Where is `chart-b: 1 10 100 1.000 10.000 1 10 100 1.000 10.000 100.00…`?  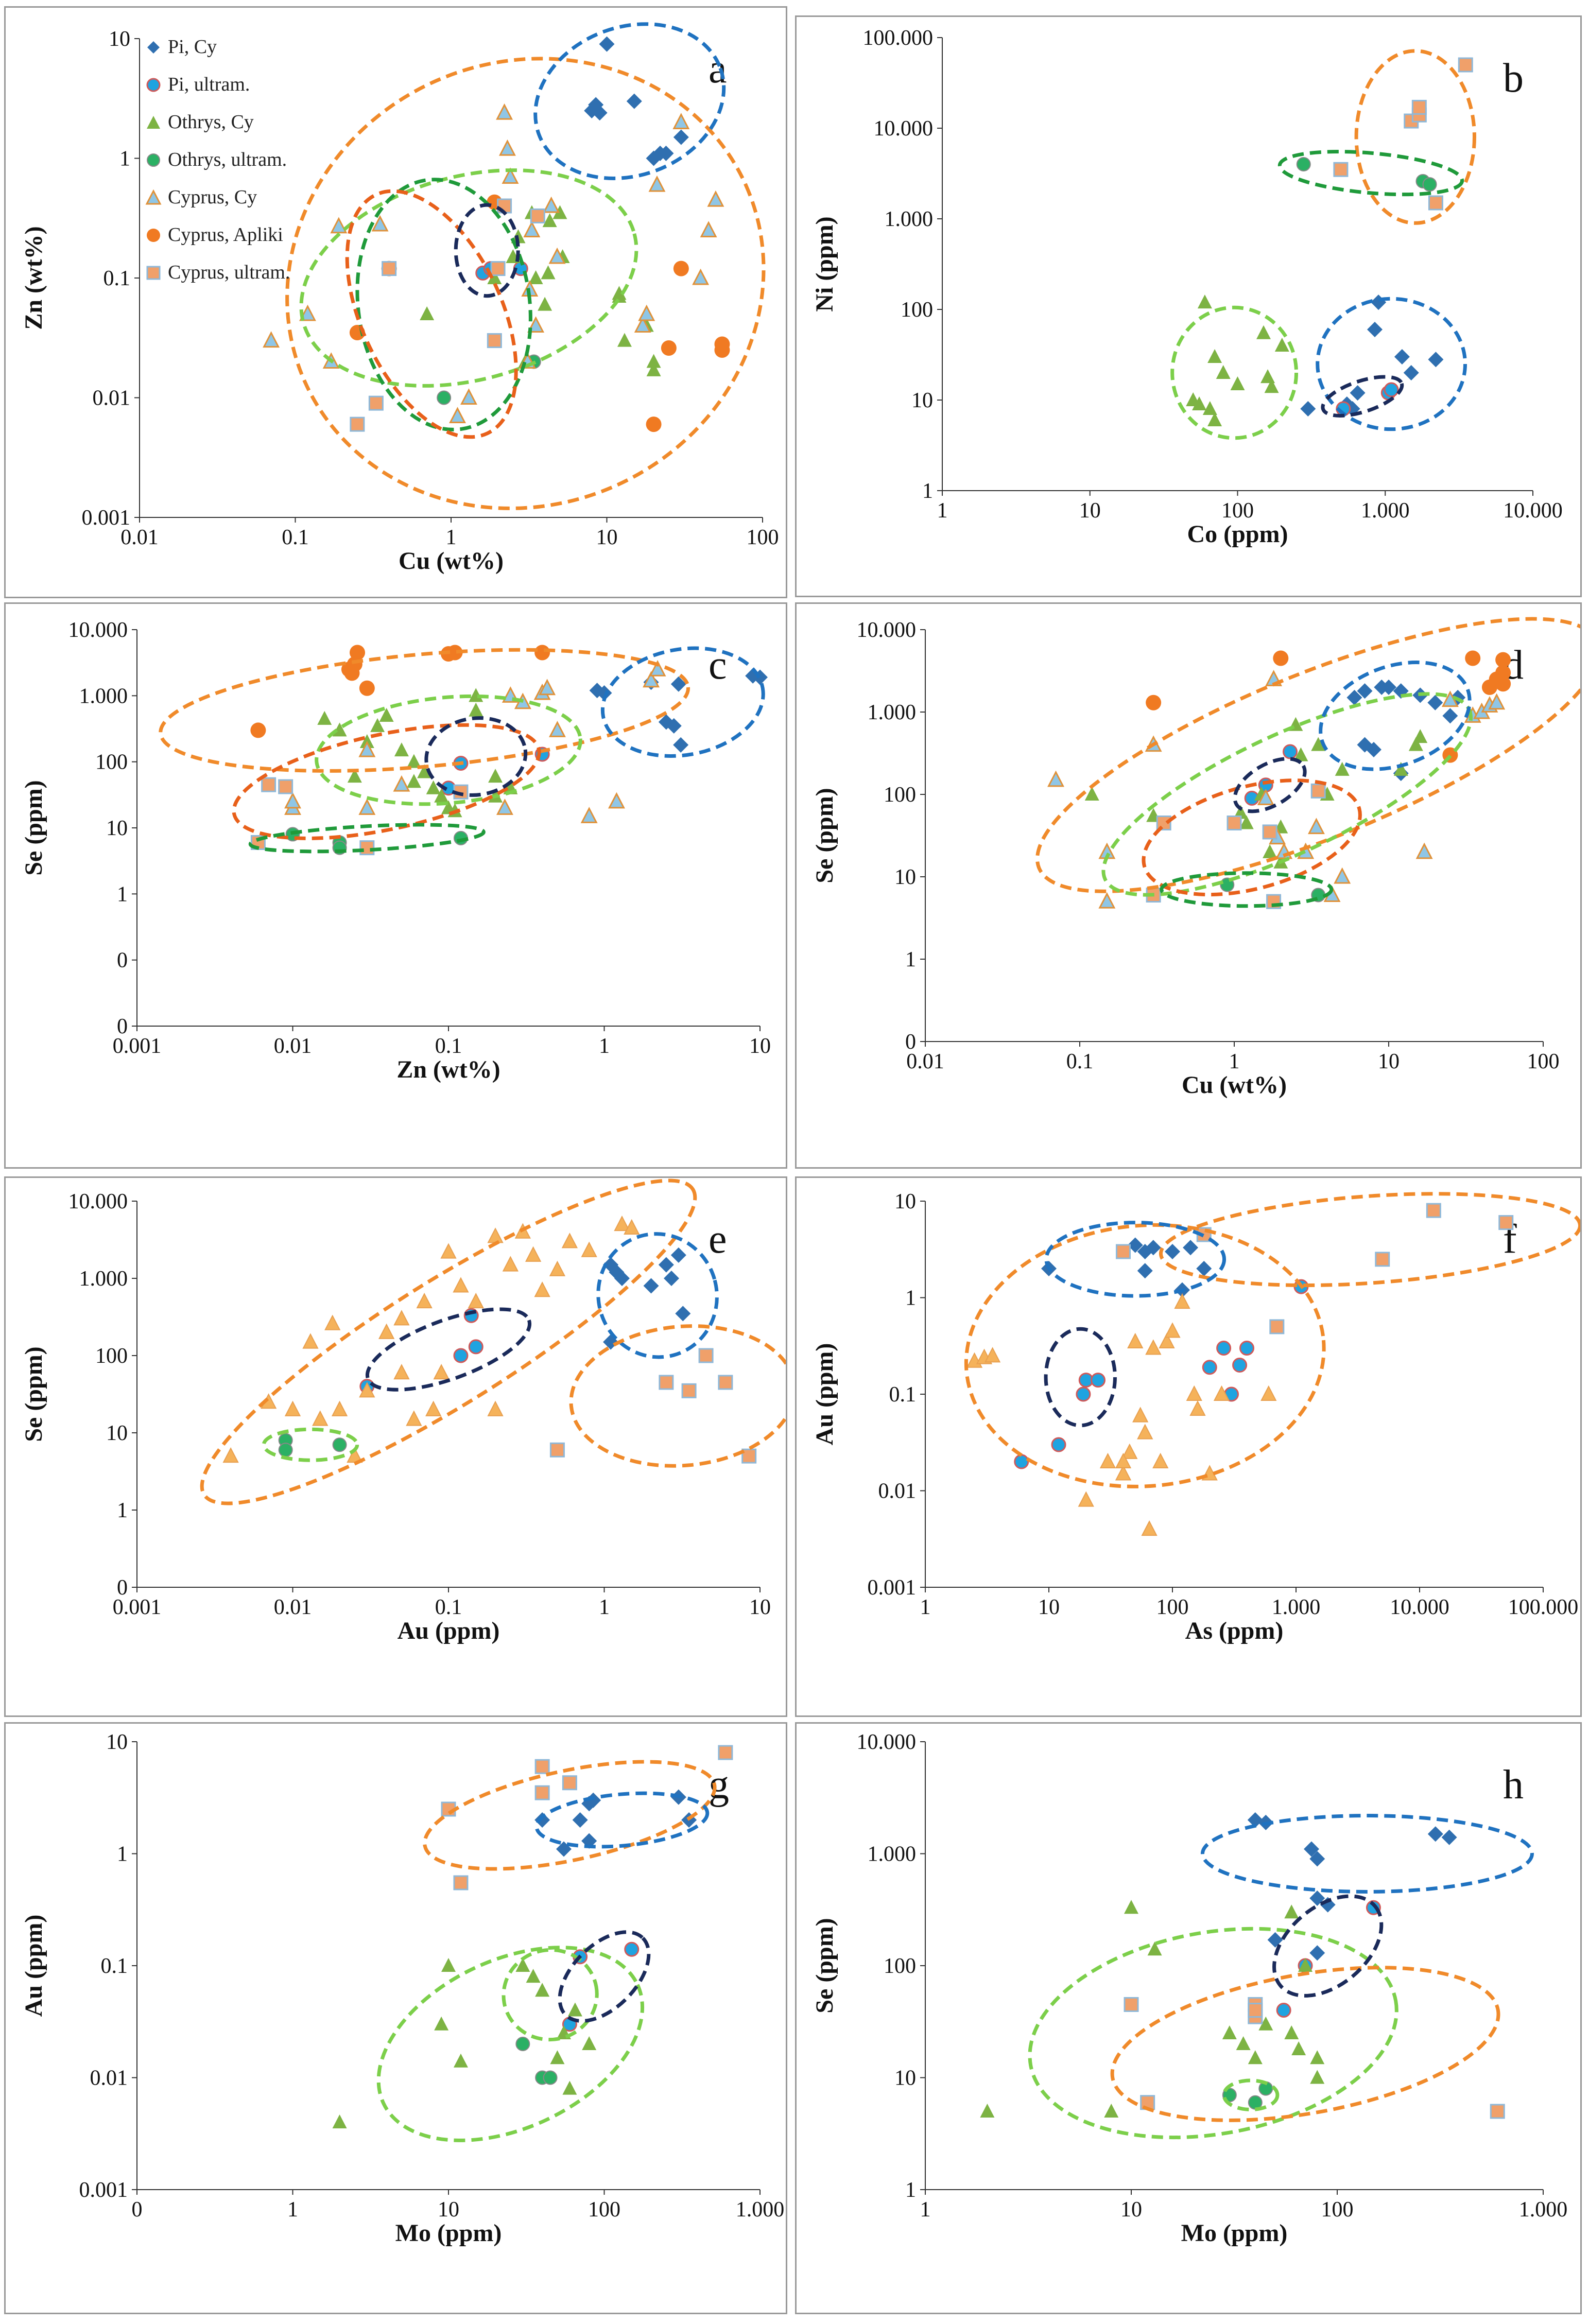 chart-b: 1 10 100 1.000 10.000 1 10 100 1.000 10.000 100.00… is located at coordinates (1187, 287).